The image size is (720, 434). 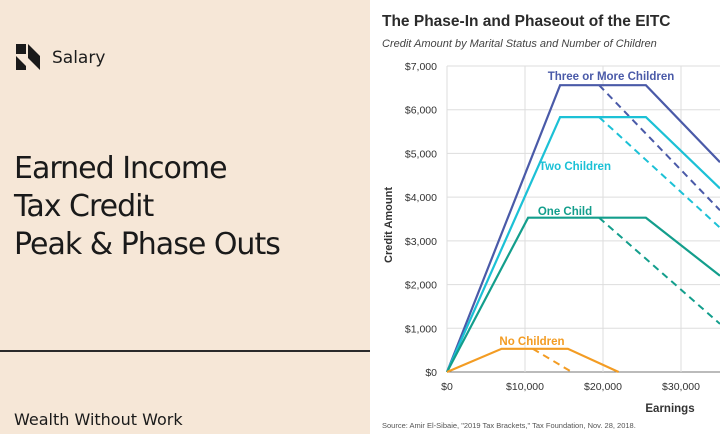 What do you see at coordinates (431, 373) in the screenshot?
I see `y-tick-label: $0` at bounding box center [431, 373].